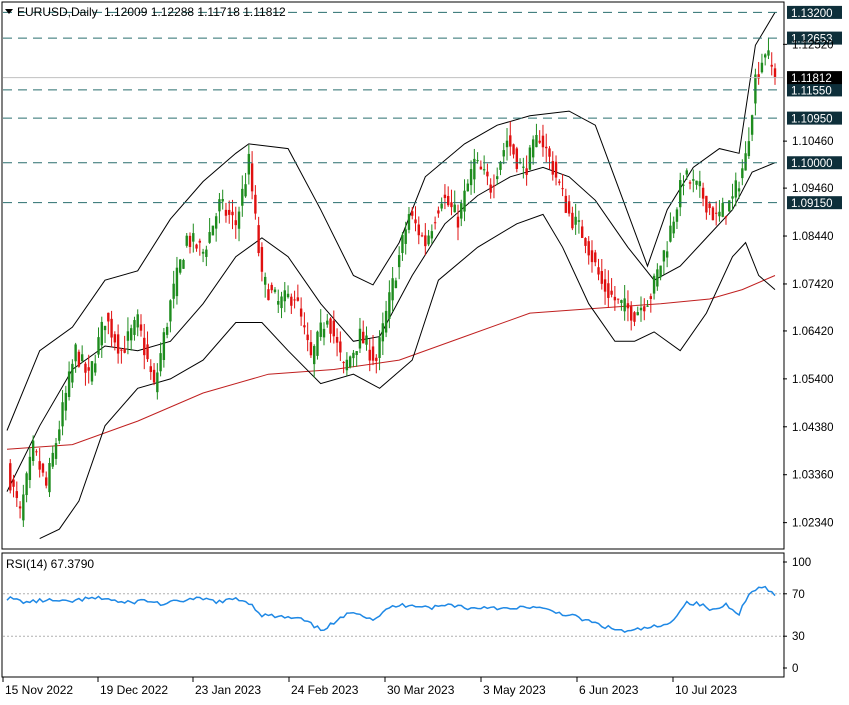  I want to click on chart-menu-triangle-icon, so click(9, 11).